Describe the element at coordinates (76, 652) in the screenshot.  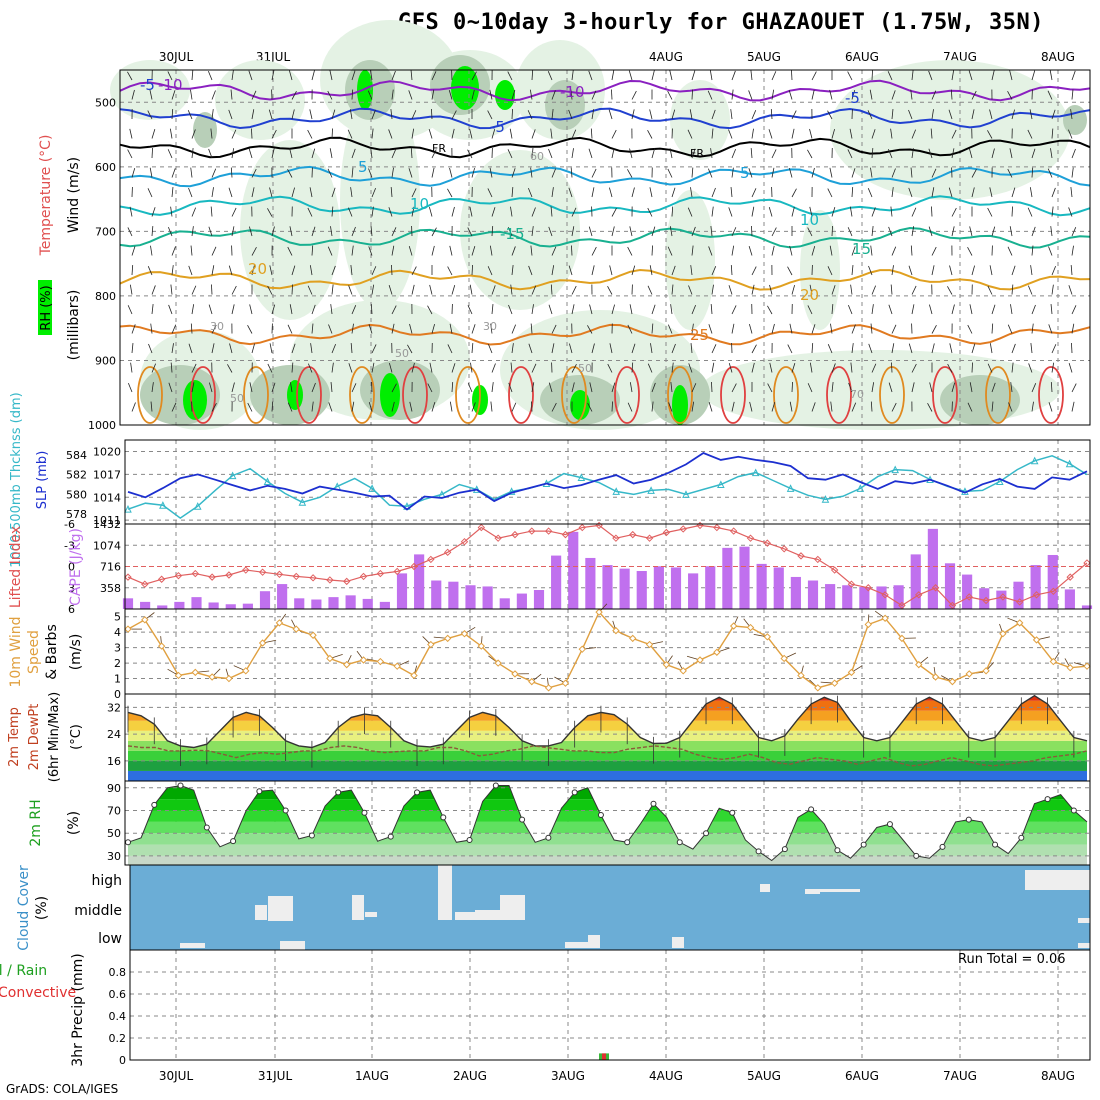
I see `ylabel-wind10-d: (m/s)` at that location.